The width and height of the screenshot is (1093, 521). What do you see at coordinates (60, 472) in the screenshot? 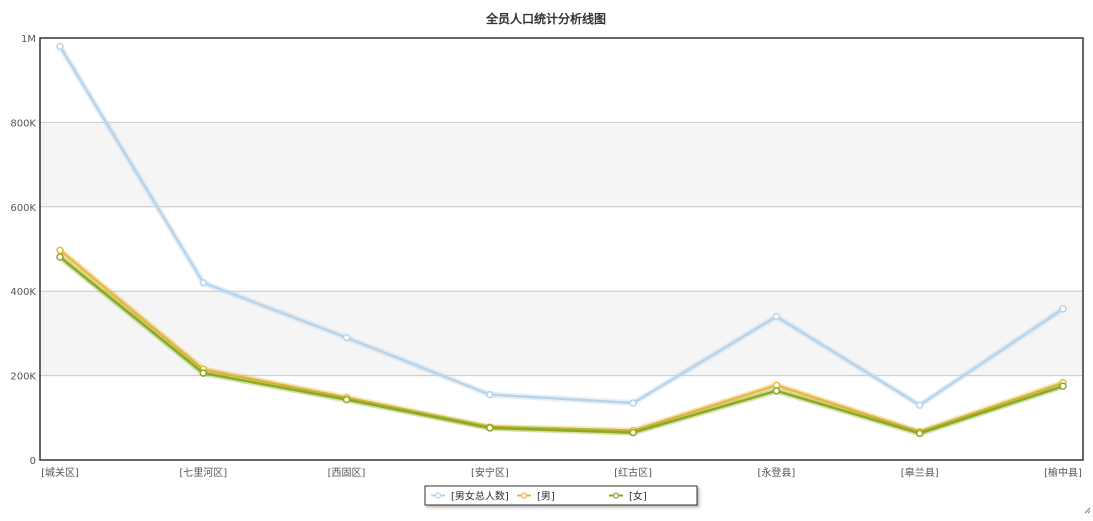
I see `x-tick-label: [城关区]` at bounding box center [60, 472].